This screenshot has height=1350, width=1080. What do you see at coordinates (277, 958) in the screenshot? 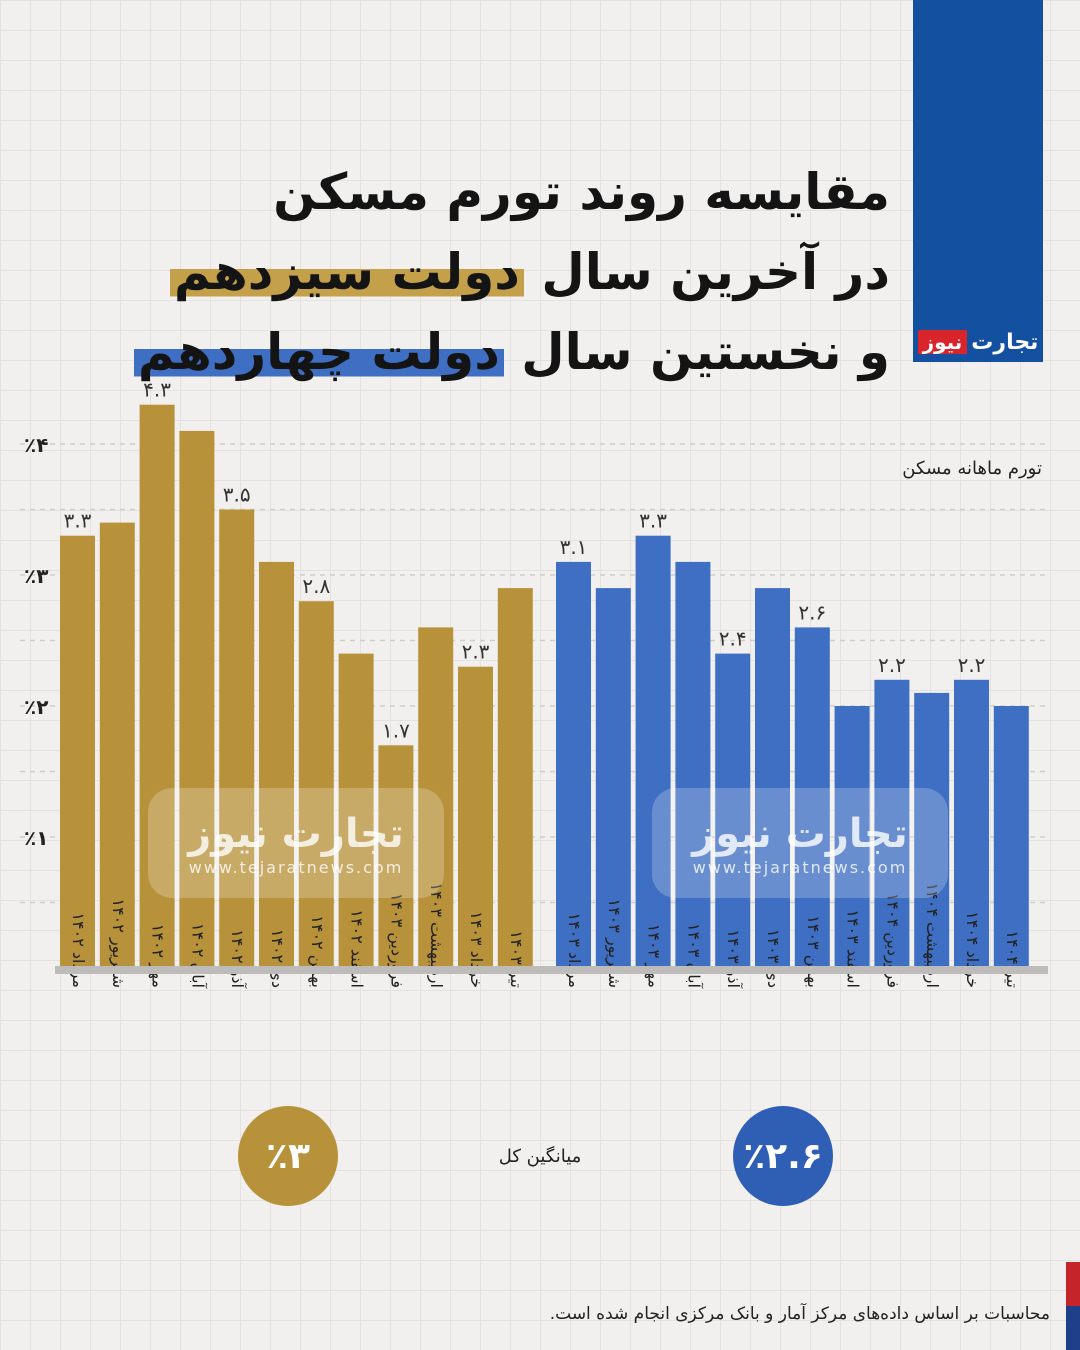
I see `x-tick-label: دی ۱۴۰۲` at bounding box center [277, 958].